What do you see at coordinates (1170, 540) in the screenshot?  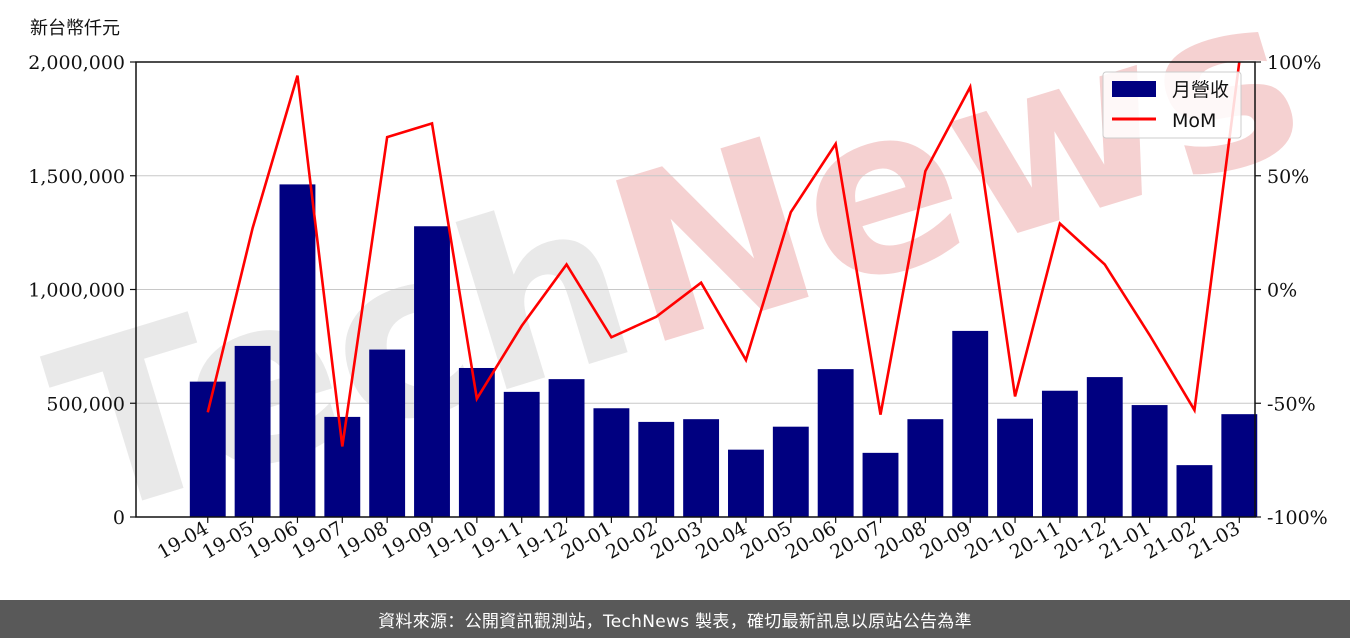 I see `x-tick-label: 21-02` at bounding box center [1170, 540].